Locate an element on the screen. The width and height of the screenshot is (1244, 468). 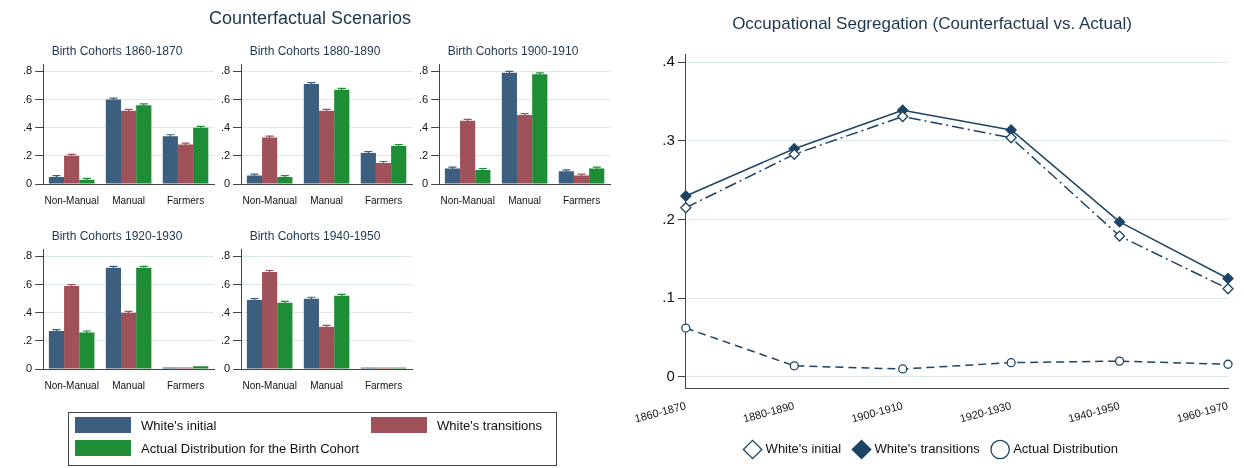
text: Counterfactual Scenarios is located at coordinates (310, 18).